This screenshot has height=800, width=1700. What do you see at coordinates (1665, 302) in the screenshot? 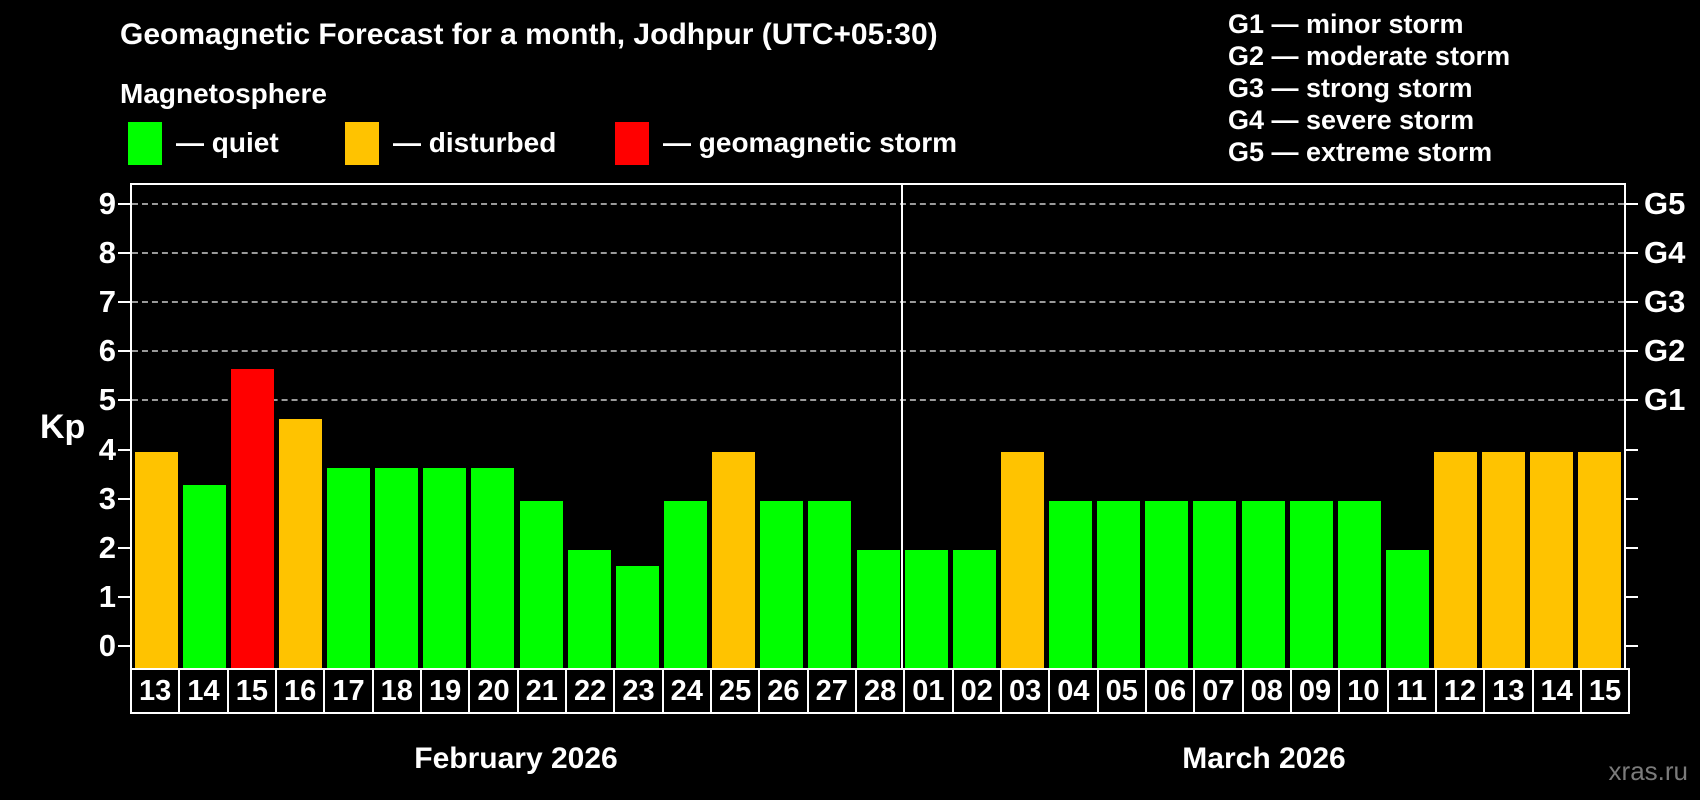
I see `g-level-label: G3` at bounding box center [1665, 302].